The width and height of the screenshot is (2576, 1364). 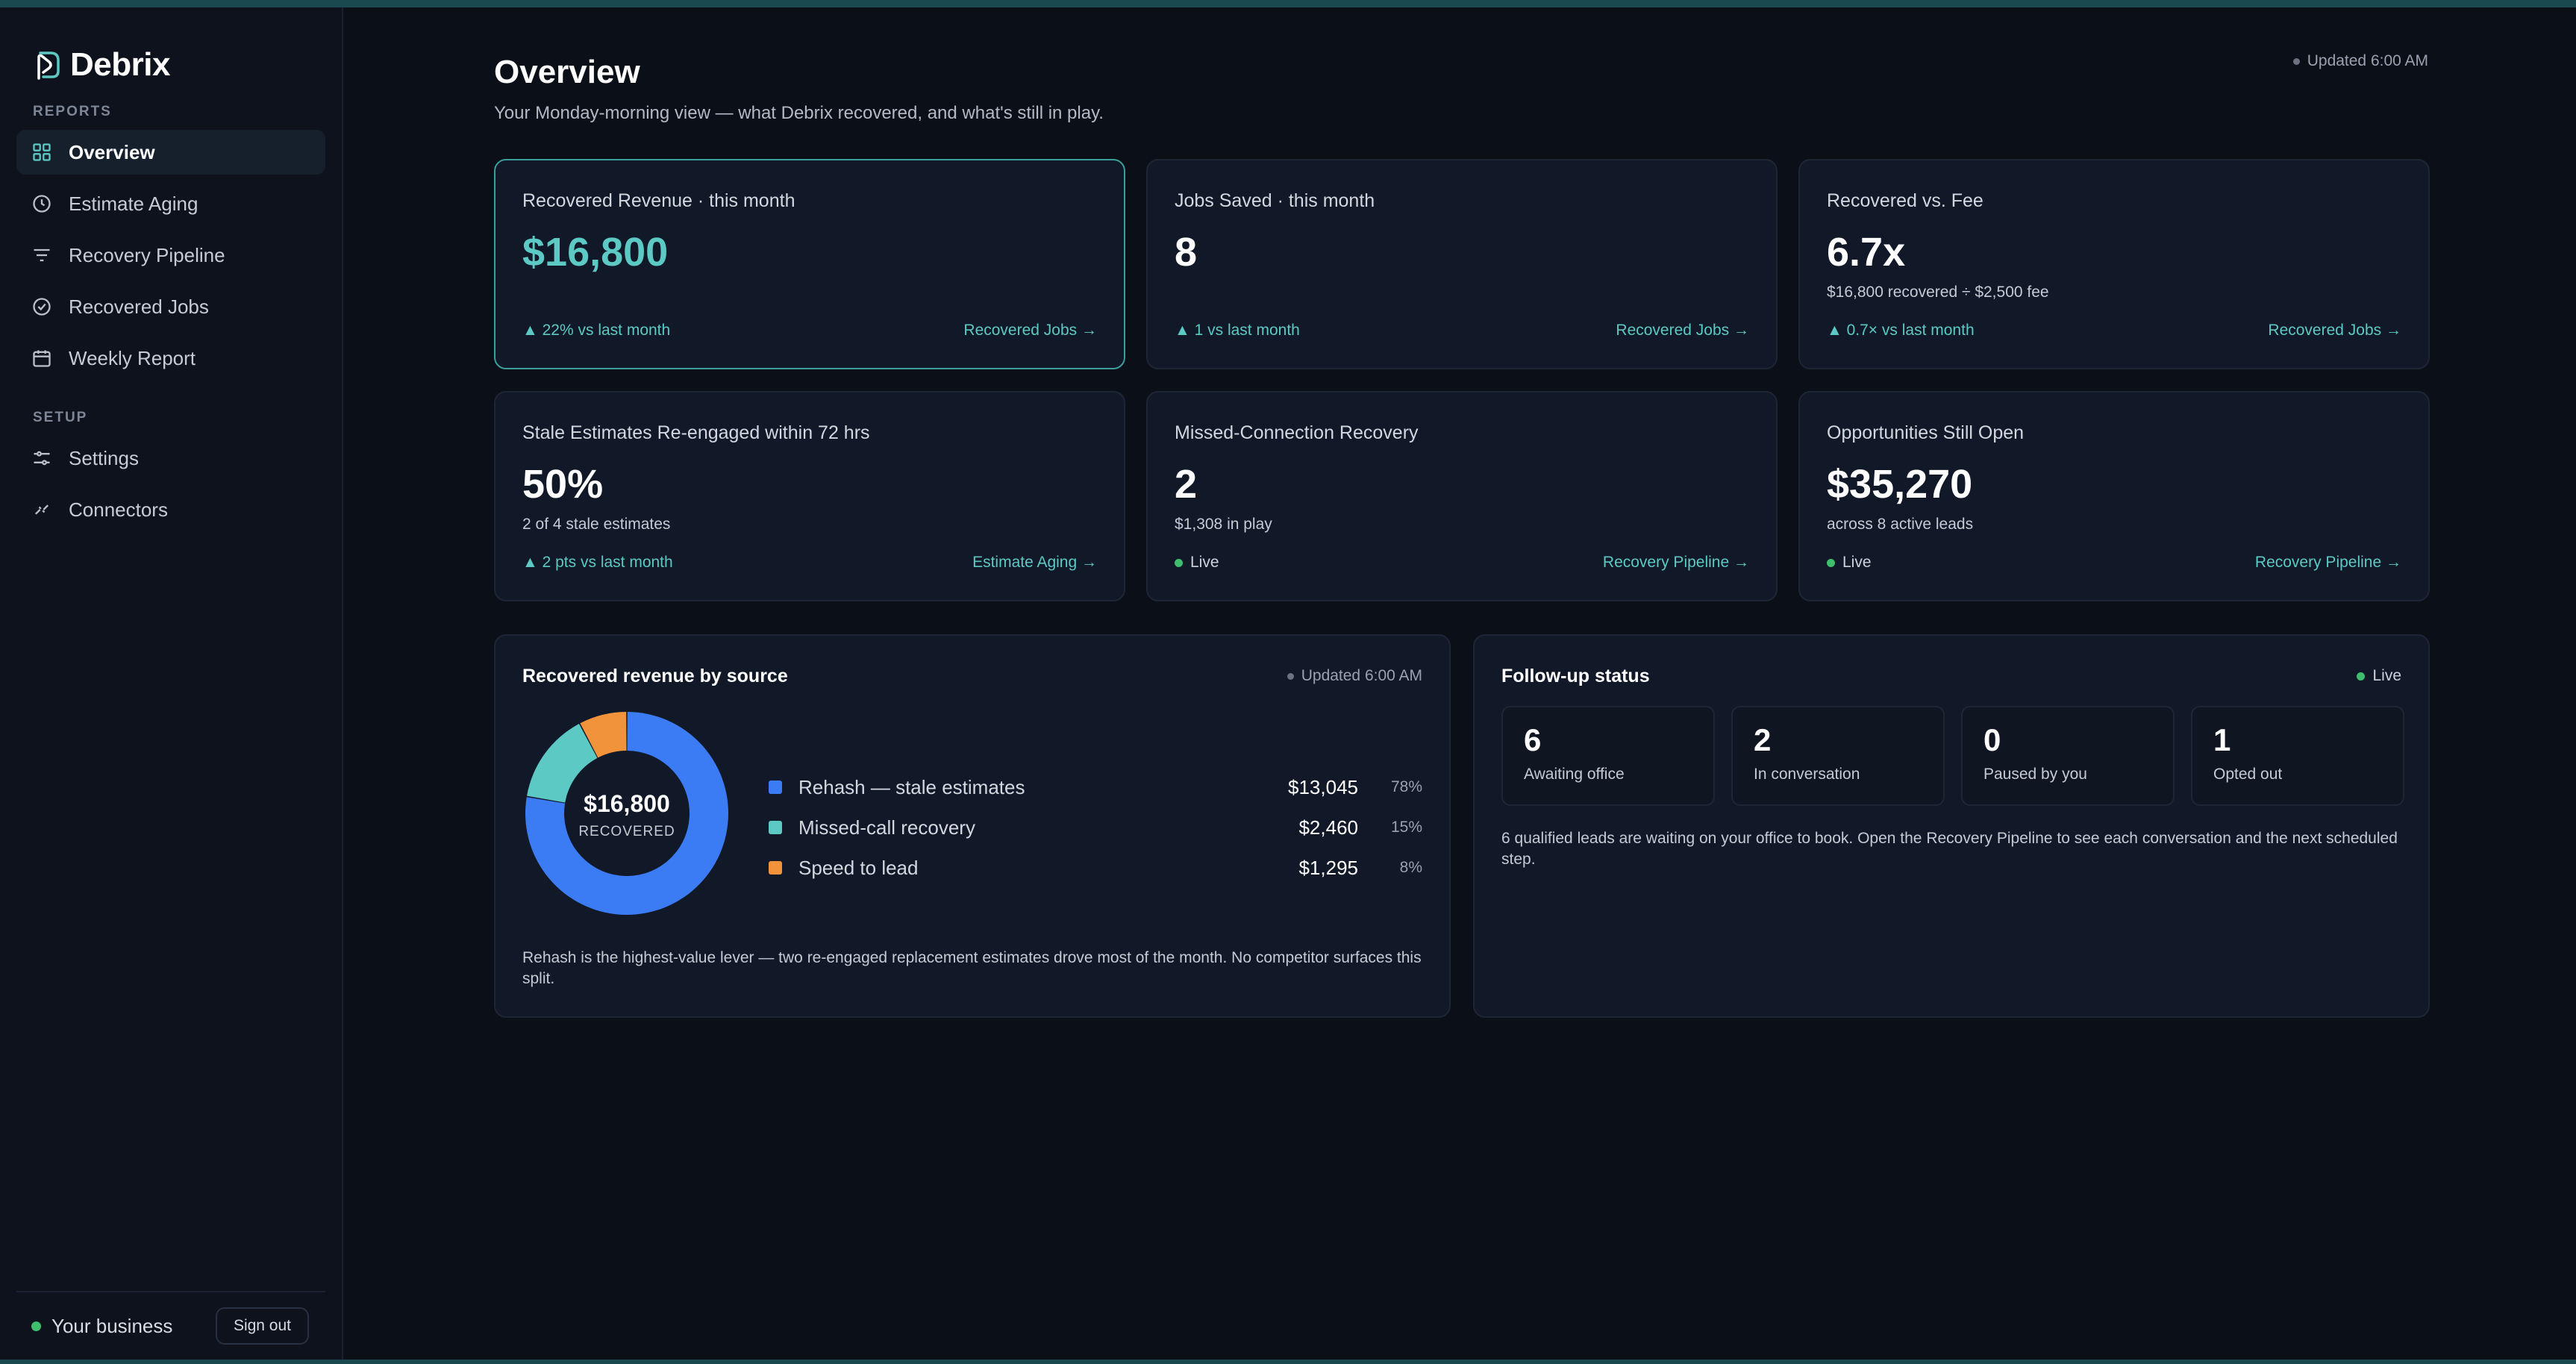 I want to click on brand: Debrix, so click(x=170, y=53).